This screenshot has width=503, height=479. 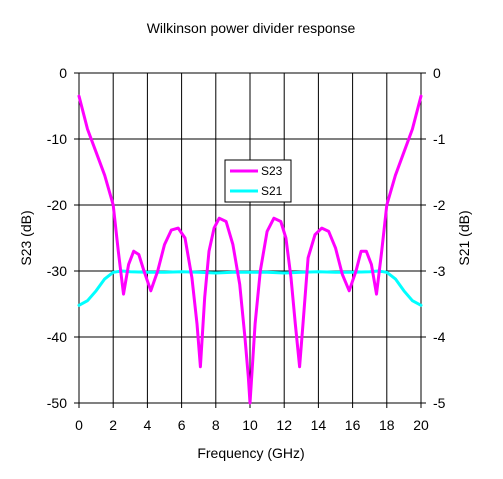 What do you see at coordinates (113, 425) in the screenshot?
I see `x-tick-label-1: 2` at bounding box center [113, 425].